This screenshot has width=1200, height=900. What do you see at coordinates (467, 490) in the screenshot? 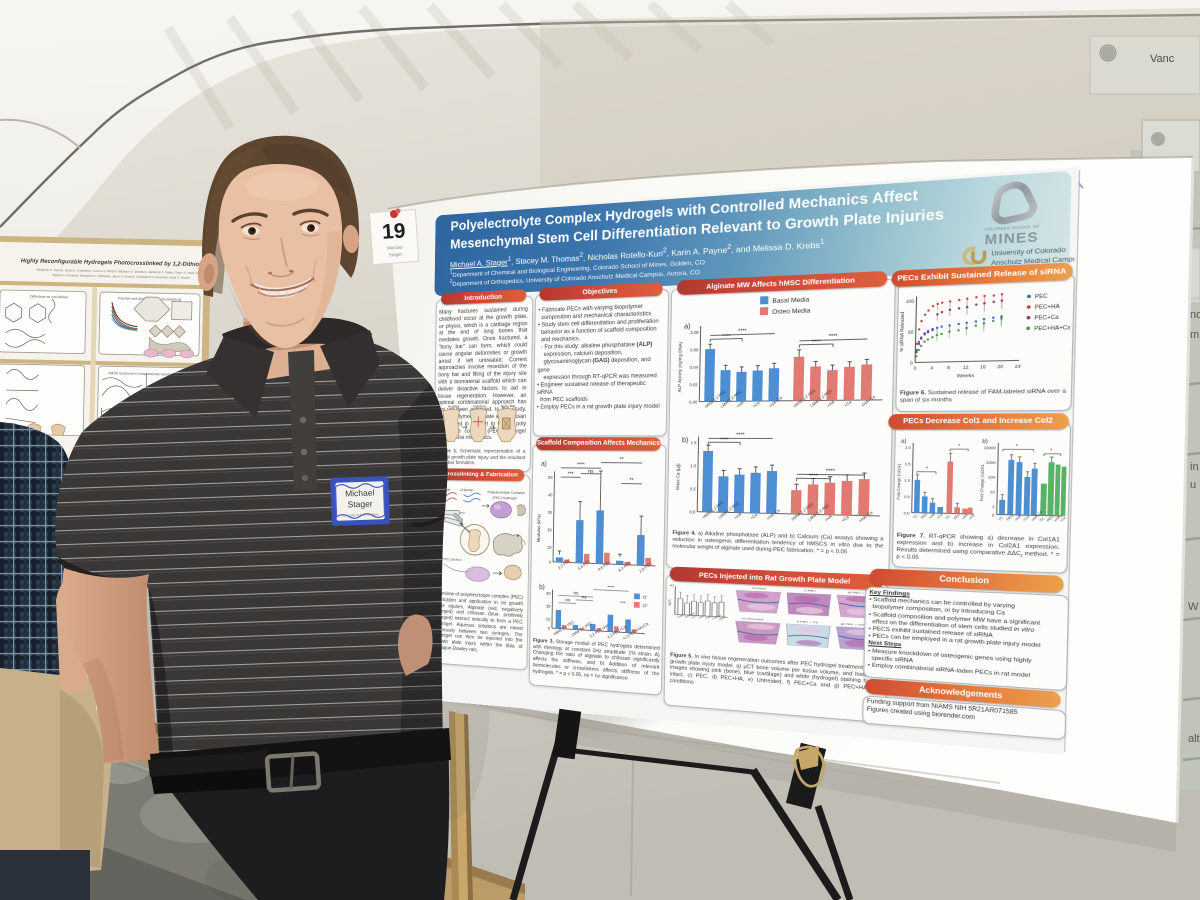
I see `svg-text: Chitosan` at bounding box center [467, 490].